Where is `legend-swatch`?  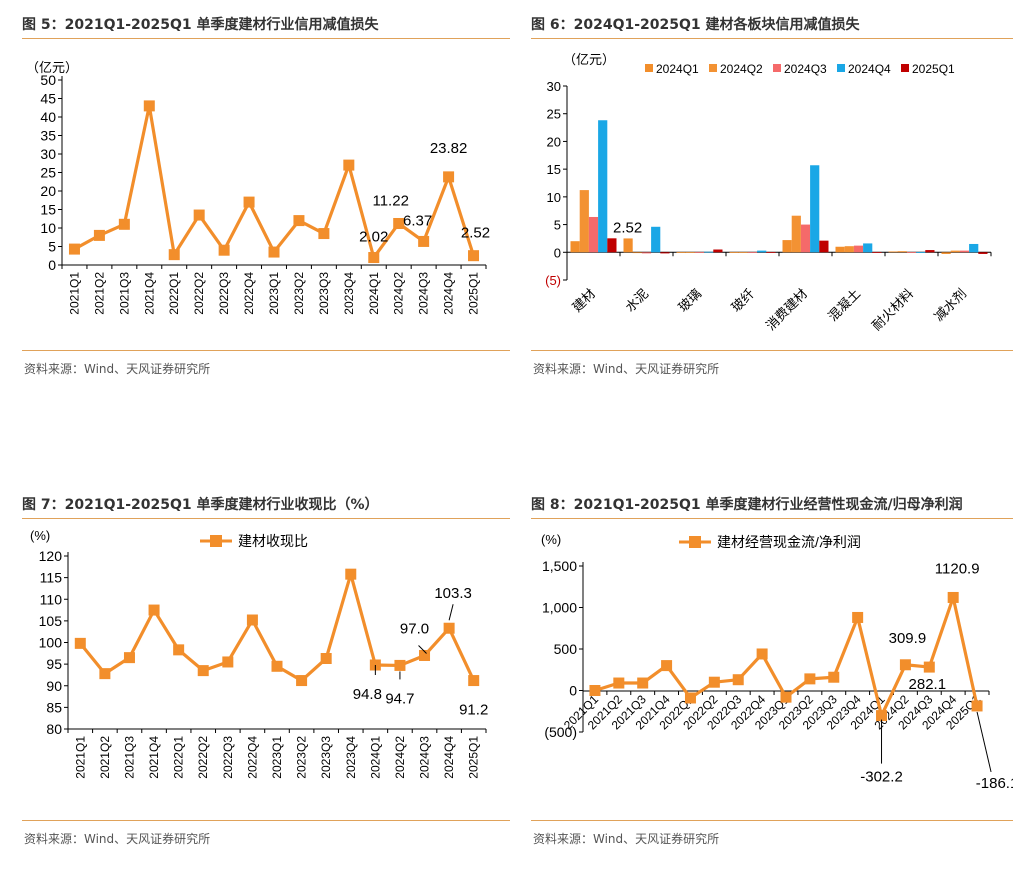
legend-swatch is located at coordinates (649, 68).